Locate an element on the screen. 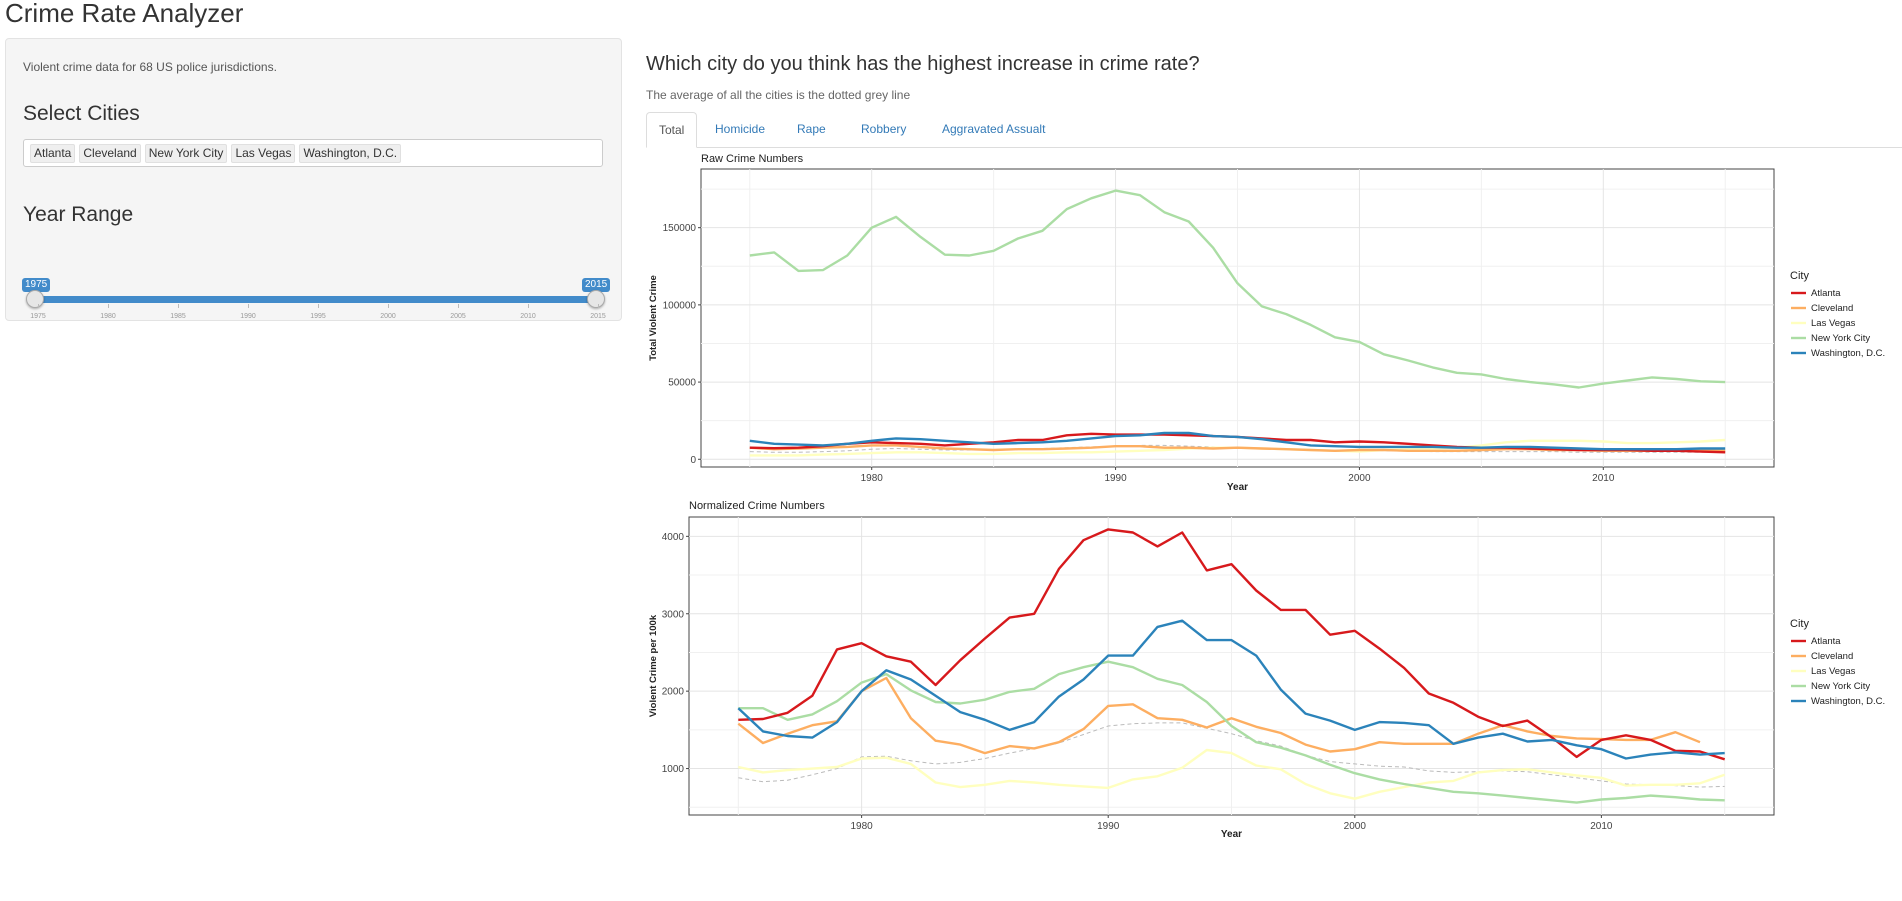  city-chip-washington-dc: Washington, D.C. is located at coordinates (350, 153).